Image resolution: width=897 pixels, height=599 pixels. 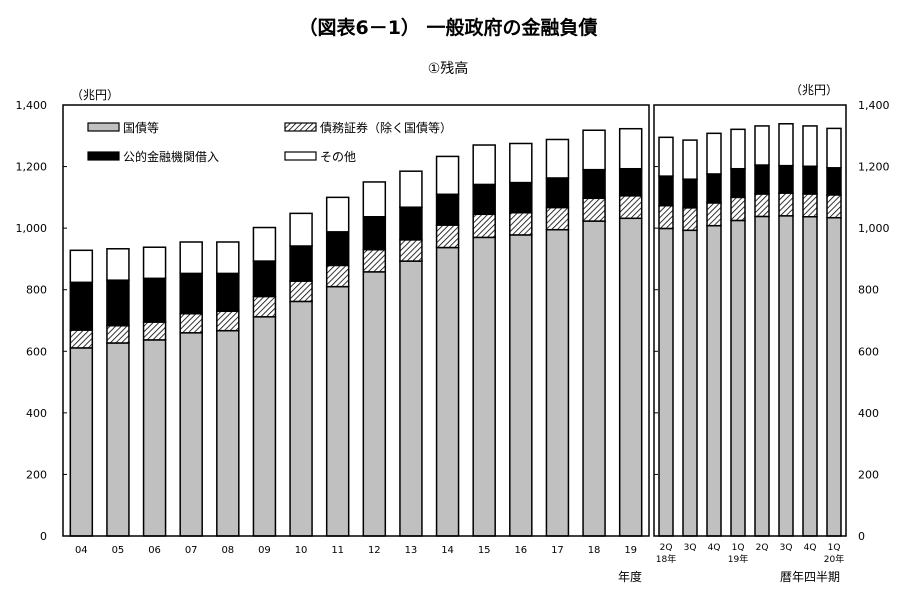 What do you see at coordinates (834, 548) in the screenshot?
I see `x-tick-label: 1Q` at bounding box center [834, 548].